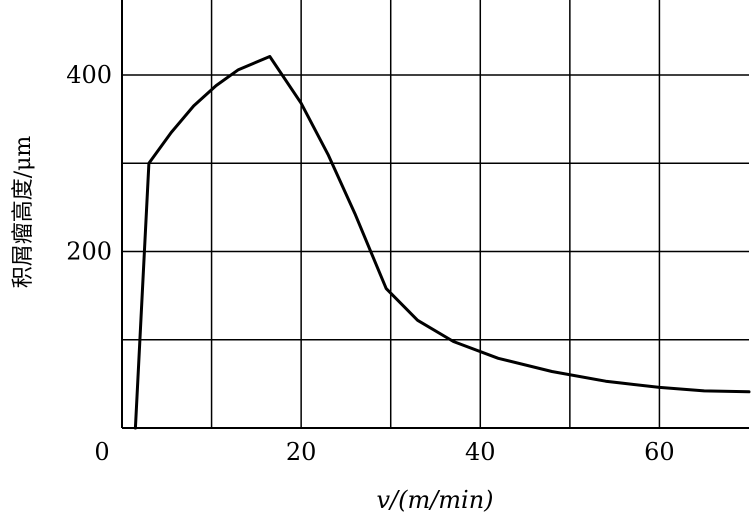  I want to click on y-tick-labels: 200 400, so click(89, 163).